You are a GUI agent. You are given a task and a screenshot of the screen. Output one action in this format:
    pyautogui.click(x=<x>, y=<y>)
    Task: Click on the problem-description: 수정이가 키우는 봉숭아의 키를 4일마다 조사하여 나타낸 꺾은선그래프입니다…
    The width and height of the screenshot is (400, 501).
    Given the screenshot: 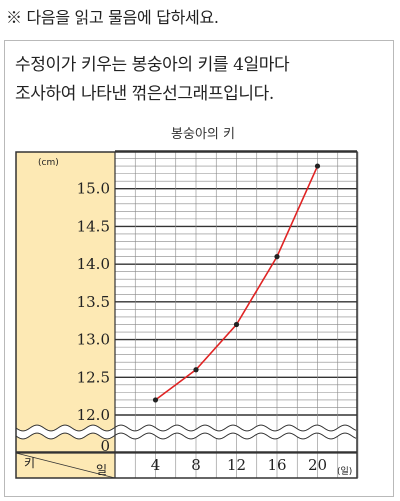 What is the action you would take?
    pyautogui.click(x=152, y=80)
    